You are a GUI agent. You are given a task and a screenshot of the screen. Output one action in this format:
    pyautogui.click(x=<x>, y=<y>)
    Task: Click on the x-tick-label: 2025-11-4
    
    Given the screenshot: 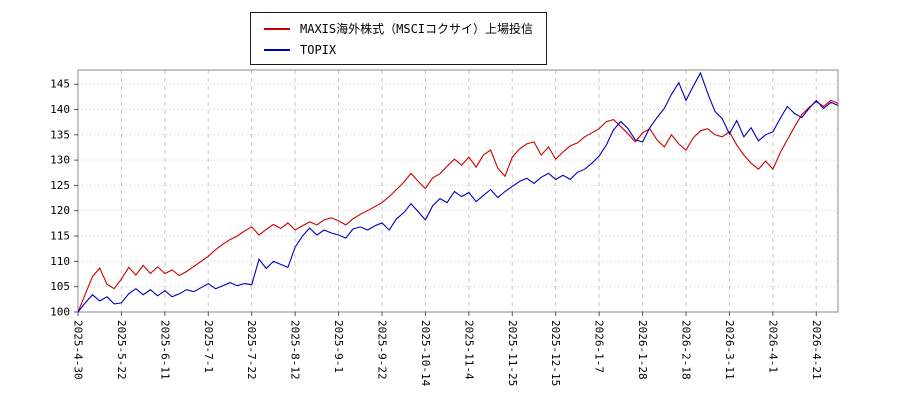 What is the action you would take?
    pyautogui.click(x=468, y=350)
    